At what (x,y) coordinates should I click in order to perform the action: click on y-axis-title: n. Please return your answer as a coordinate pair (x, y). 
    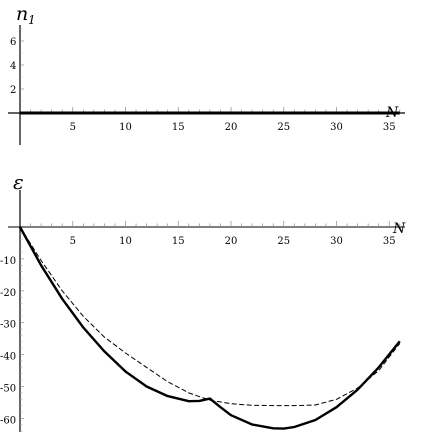
    Looking at the image, I should click on (22, 14).